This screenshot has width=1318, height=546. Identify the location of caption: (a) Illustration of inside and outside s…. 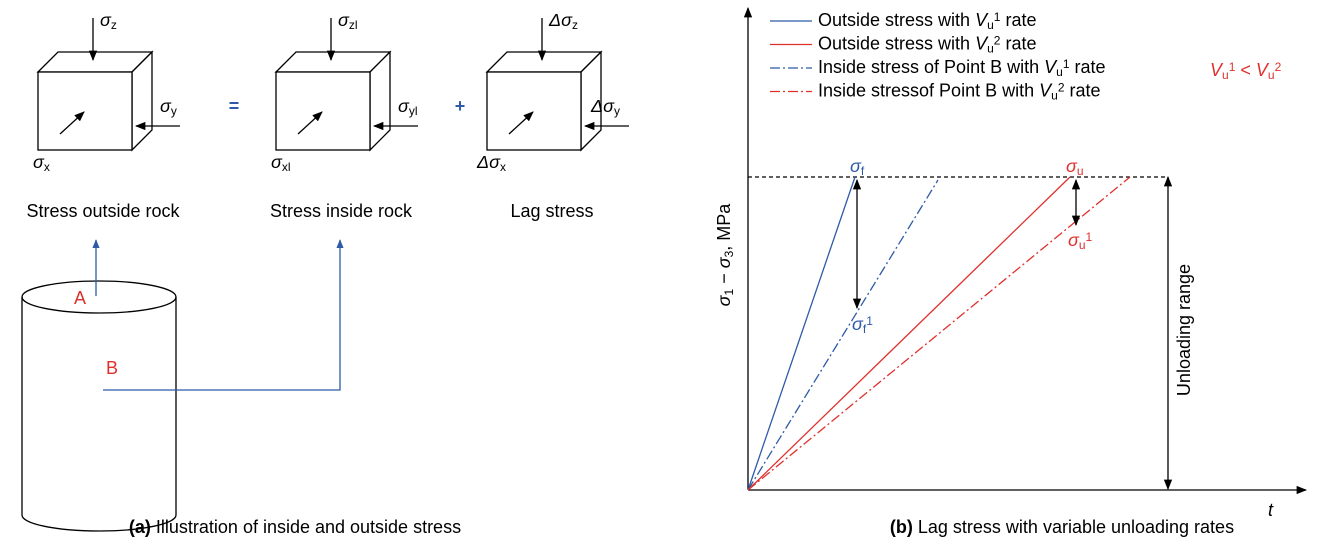
(295, 527).